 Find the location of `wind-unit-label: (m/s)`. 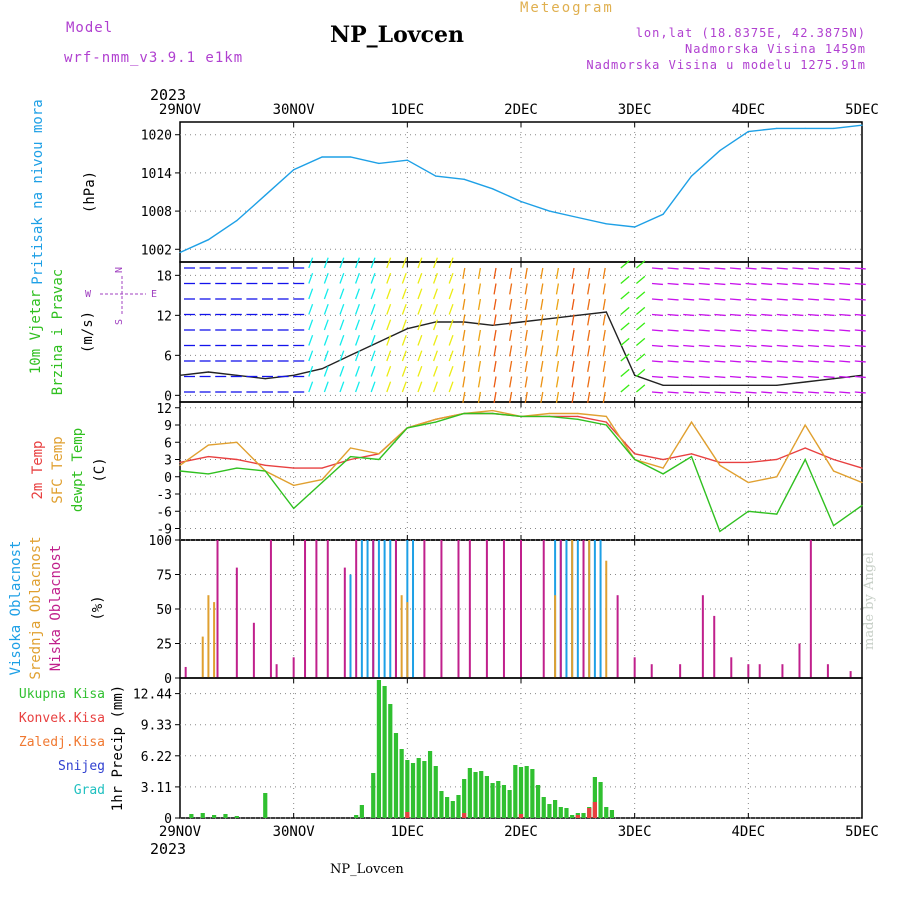

wind-unit-label: (m/s) is located at coordinates (88, 332).